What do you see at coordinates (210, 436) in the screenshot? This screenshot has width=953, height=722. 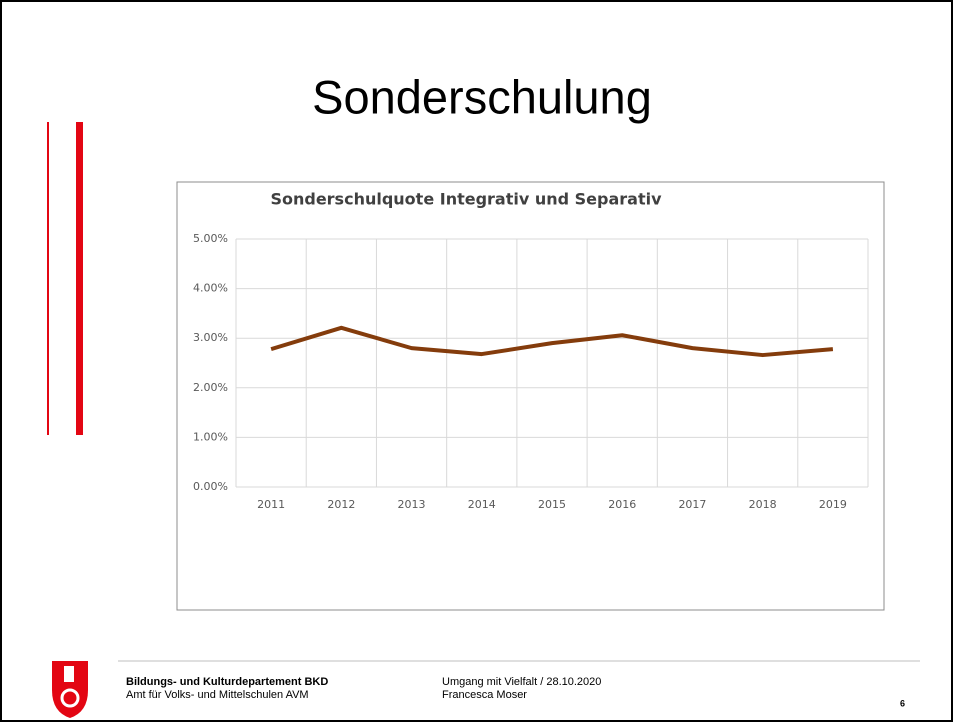 I see `y-tick-label: 1.00%` at bounding box center [210, 436].